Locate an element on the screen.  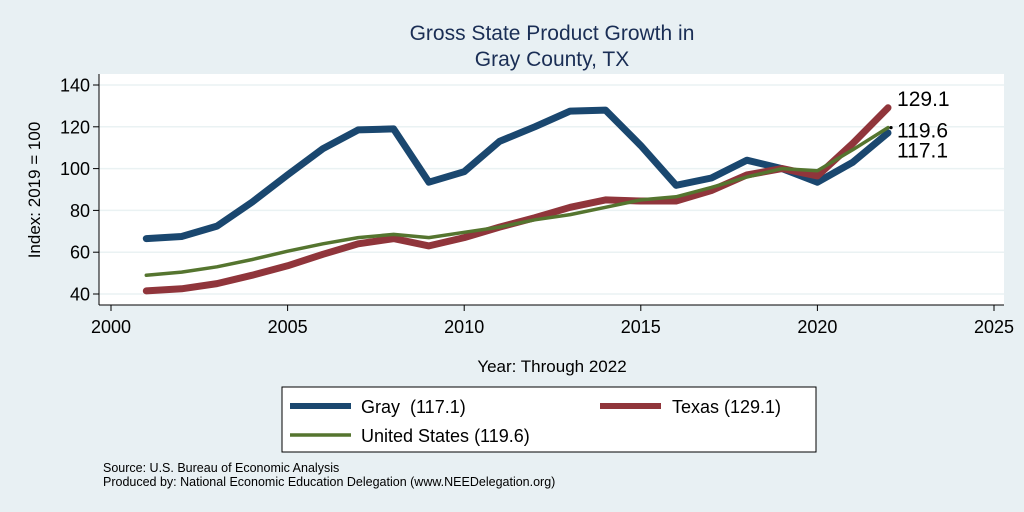
x-tick-label-2025: 2025 is located at coordinates (994, 327).